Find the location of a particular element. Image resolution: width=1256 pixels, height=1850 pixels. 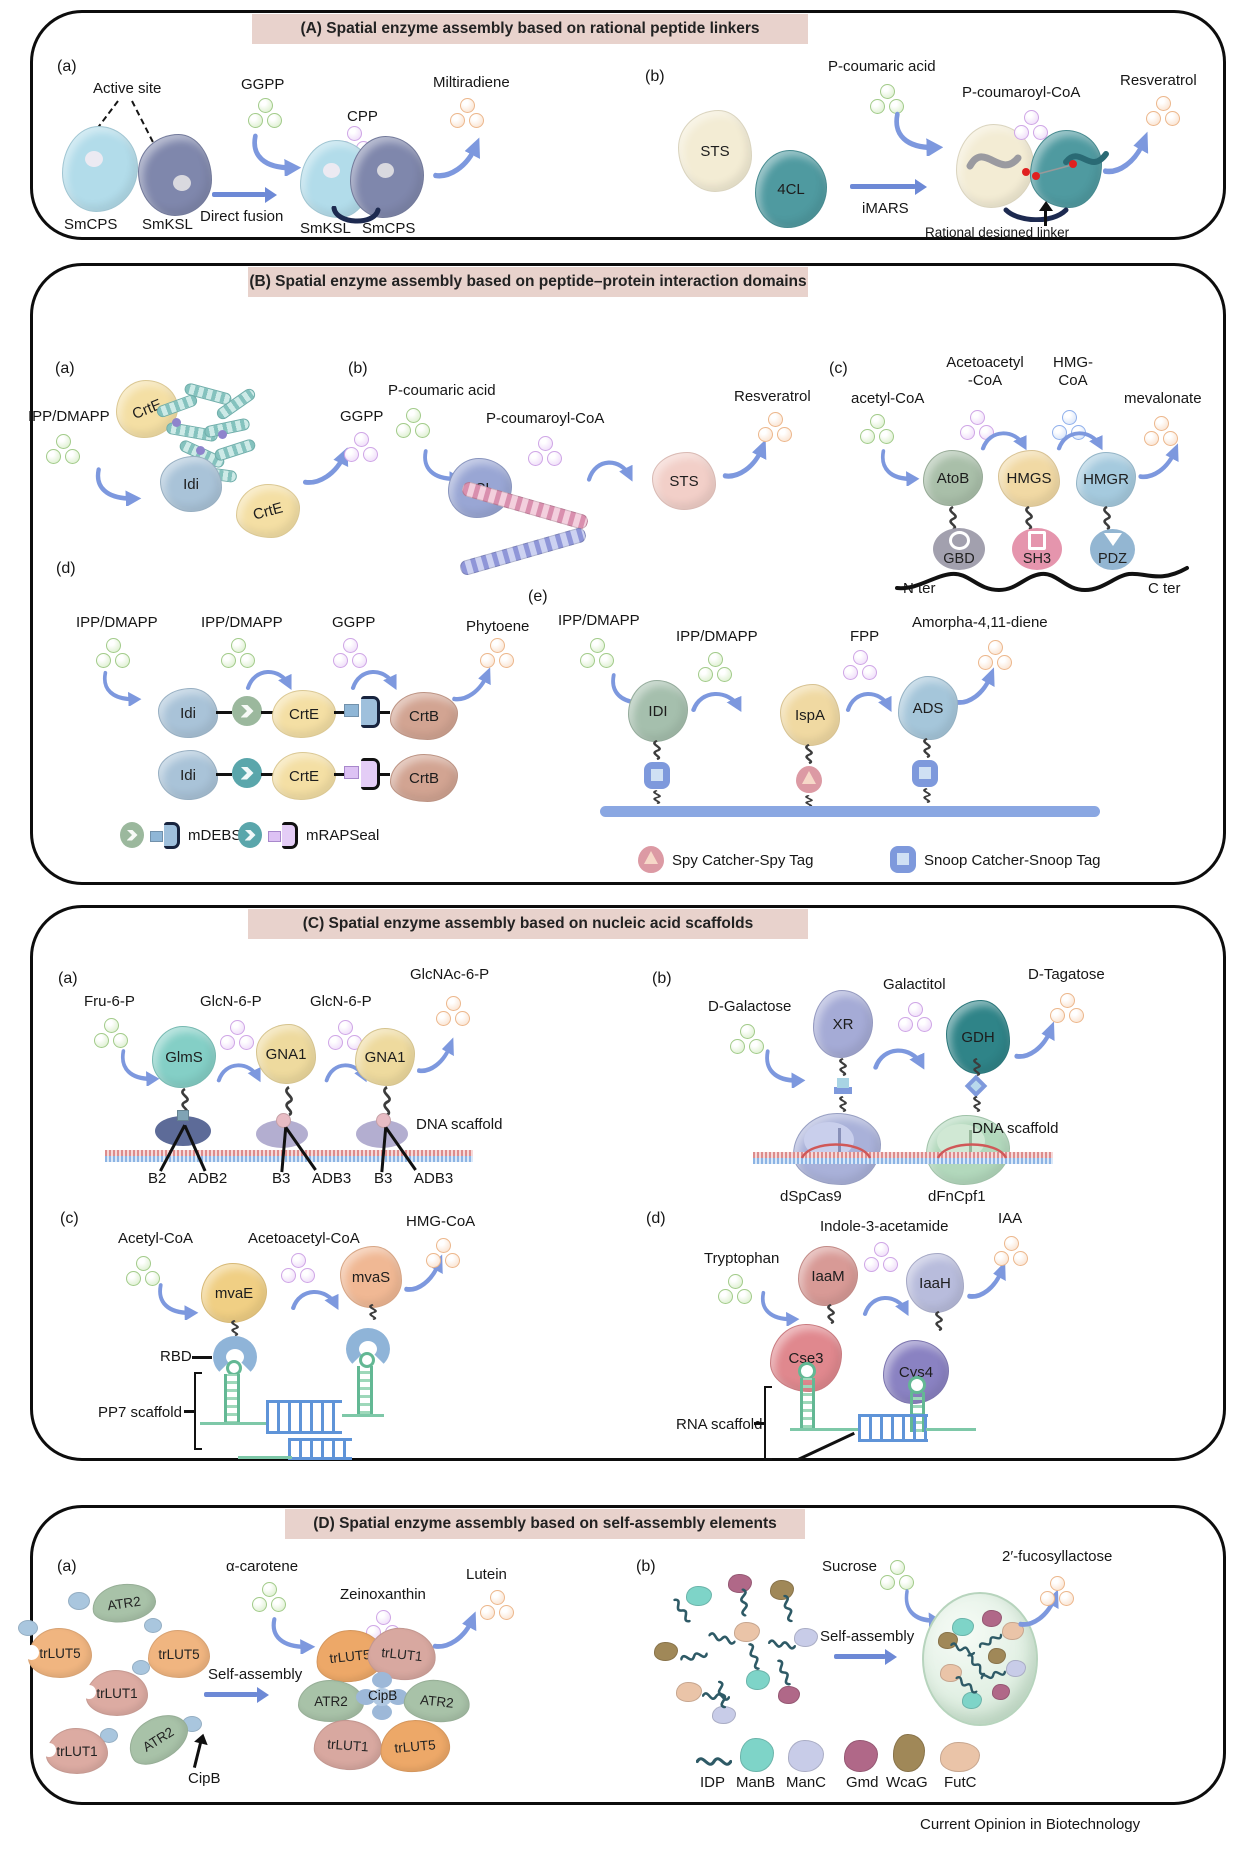

label-ipp-dmapp: IPP/DMAPP is located at coordinates (599, 620).